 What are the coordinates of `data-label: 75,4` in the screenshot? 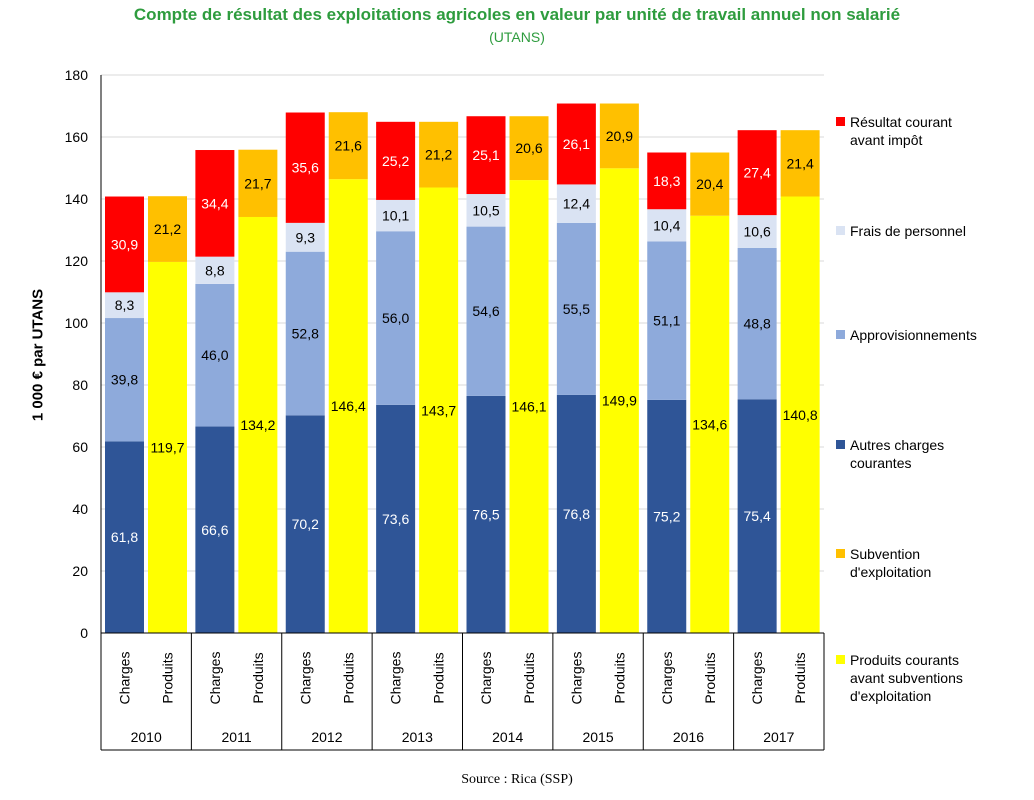 It's located at (757, 516).